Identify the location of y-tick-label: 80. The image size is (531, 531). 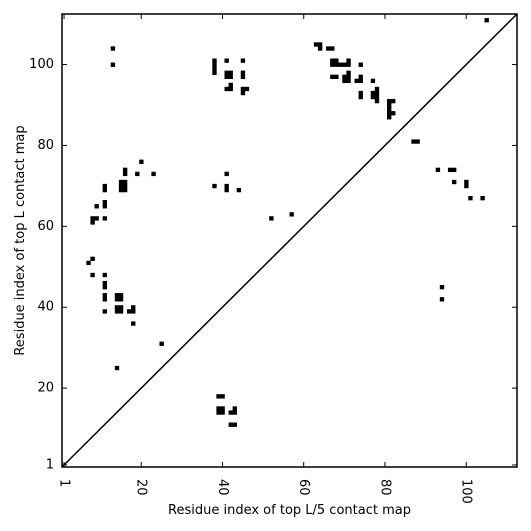
(45, 145).